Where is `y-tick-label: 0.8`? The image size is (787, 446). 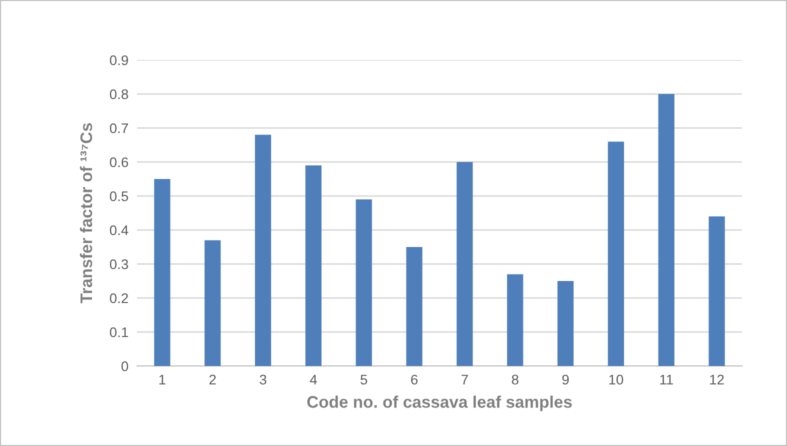
y-tick-label: 0.8 is located at coordinates (119, 94).